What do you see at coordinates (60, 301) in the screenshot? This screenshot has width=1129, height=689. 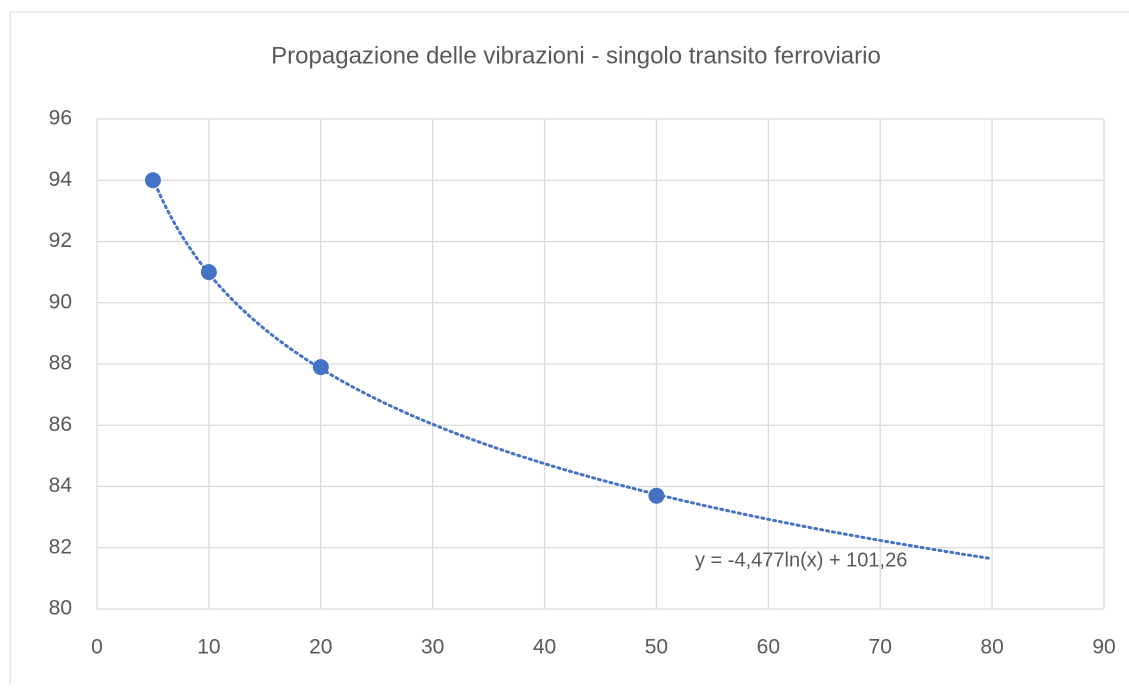 I see `y-tick-label: 90` at bounding box center [60, 301].